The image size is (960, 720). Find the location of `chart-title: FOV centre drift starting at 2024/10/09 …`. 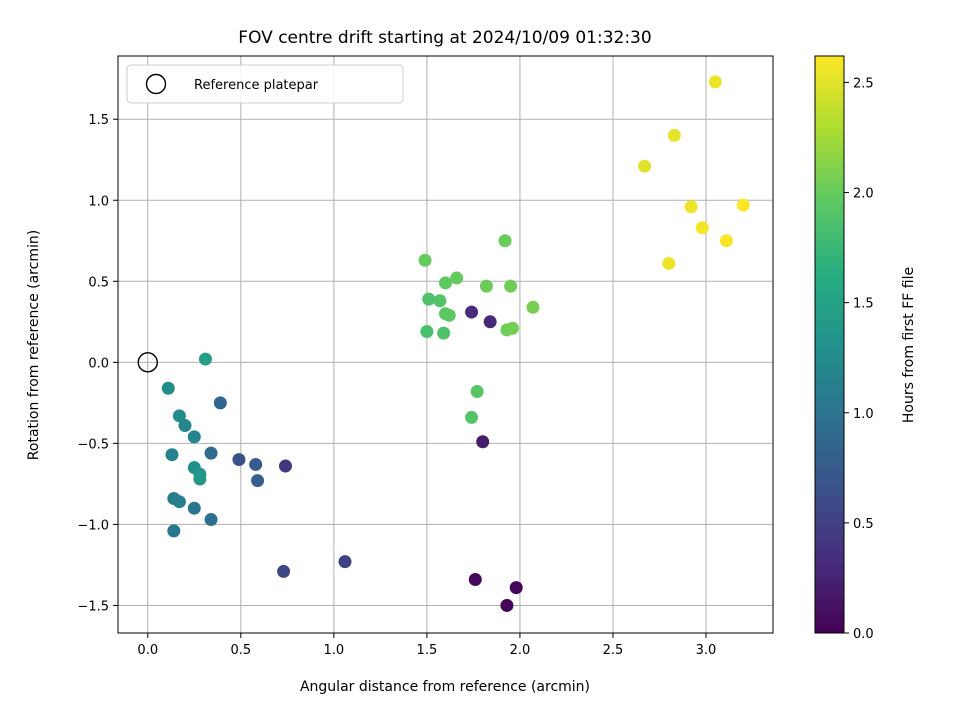

chart-title: FOV centre drift starting at 2024/10/09 … is located at coordinates (444, 38).